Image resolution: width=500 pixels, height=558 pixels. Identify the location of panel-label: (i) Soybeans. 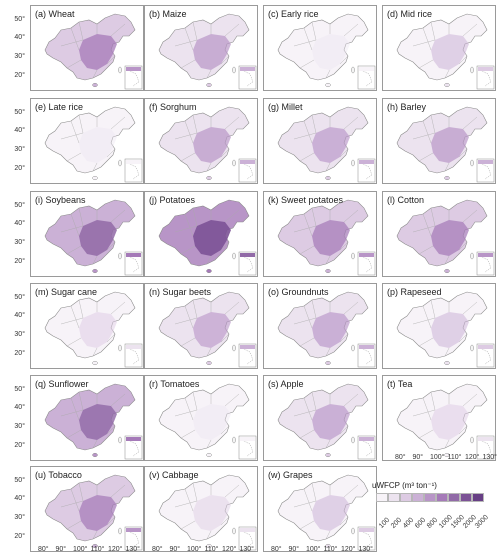
(60, 200).